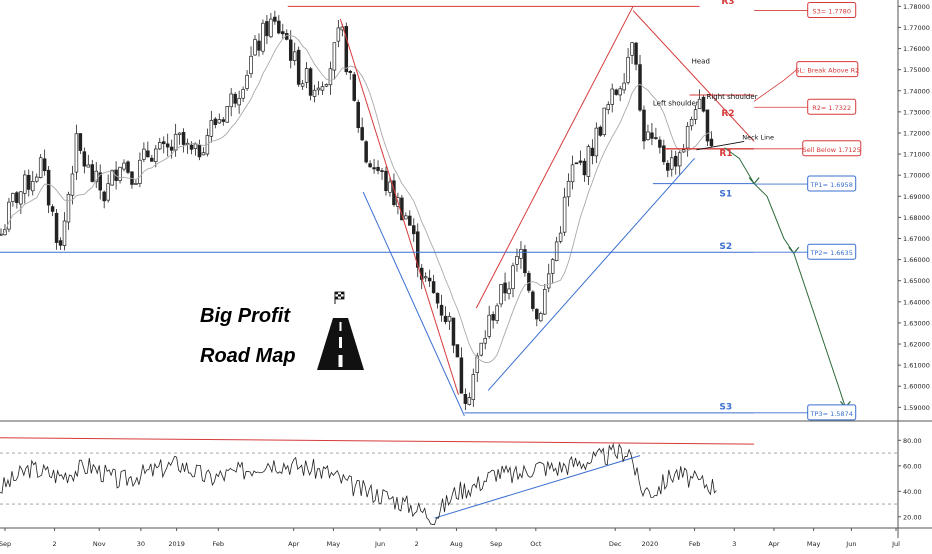 The height and width of the screenshot is (554, 932). What do you see at coordinates (340, 344) in the screenshot?
I see `road-icon` at bounding box center [340, 344].